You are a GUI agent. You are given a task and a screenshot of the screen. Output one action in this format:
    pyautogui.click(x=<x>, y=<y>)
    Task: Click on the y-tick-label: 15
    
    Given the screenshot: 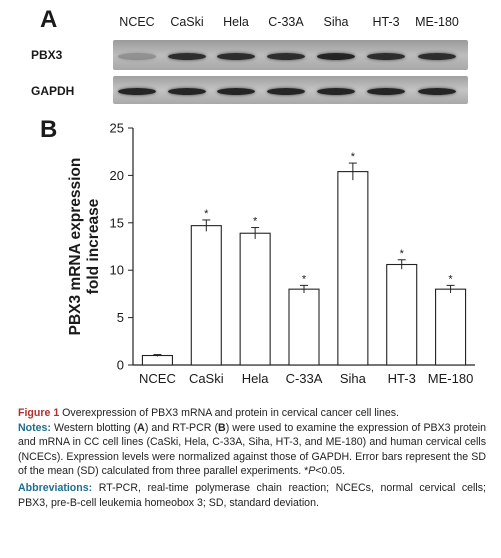 What is the action you would take?
    pyautogui.click(x=117, y=222)
    